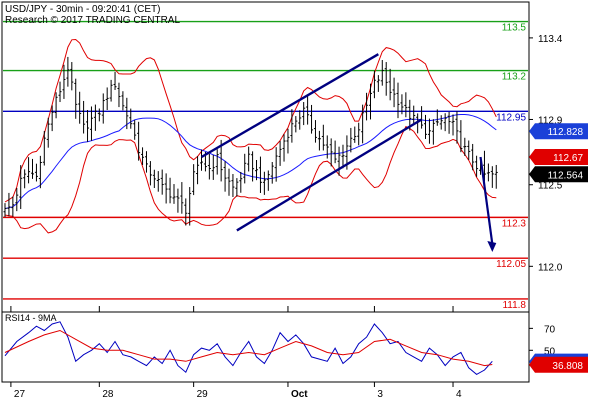  What do you see at coordinates (511, 167) in the screenshot?
I see `level-labels: 113.5 113.2 112.95 112.3 112.05 111.8` at bounding box center [511, 167].